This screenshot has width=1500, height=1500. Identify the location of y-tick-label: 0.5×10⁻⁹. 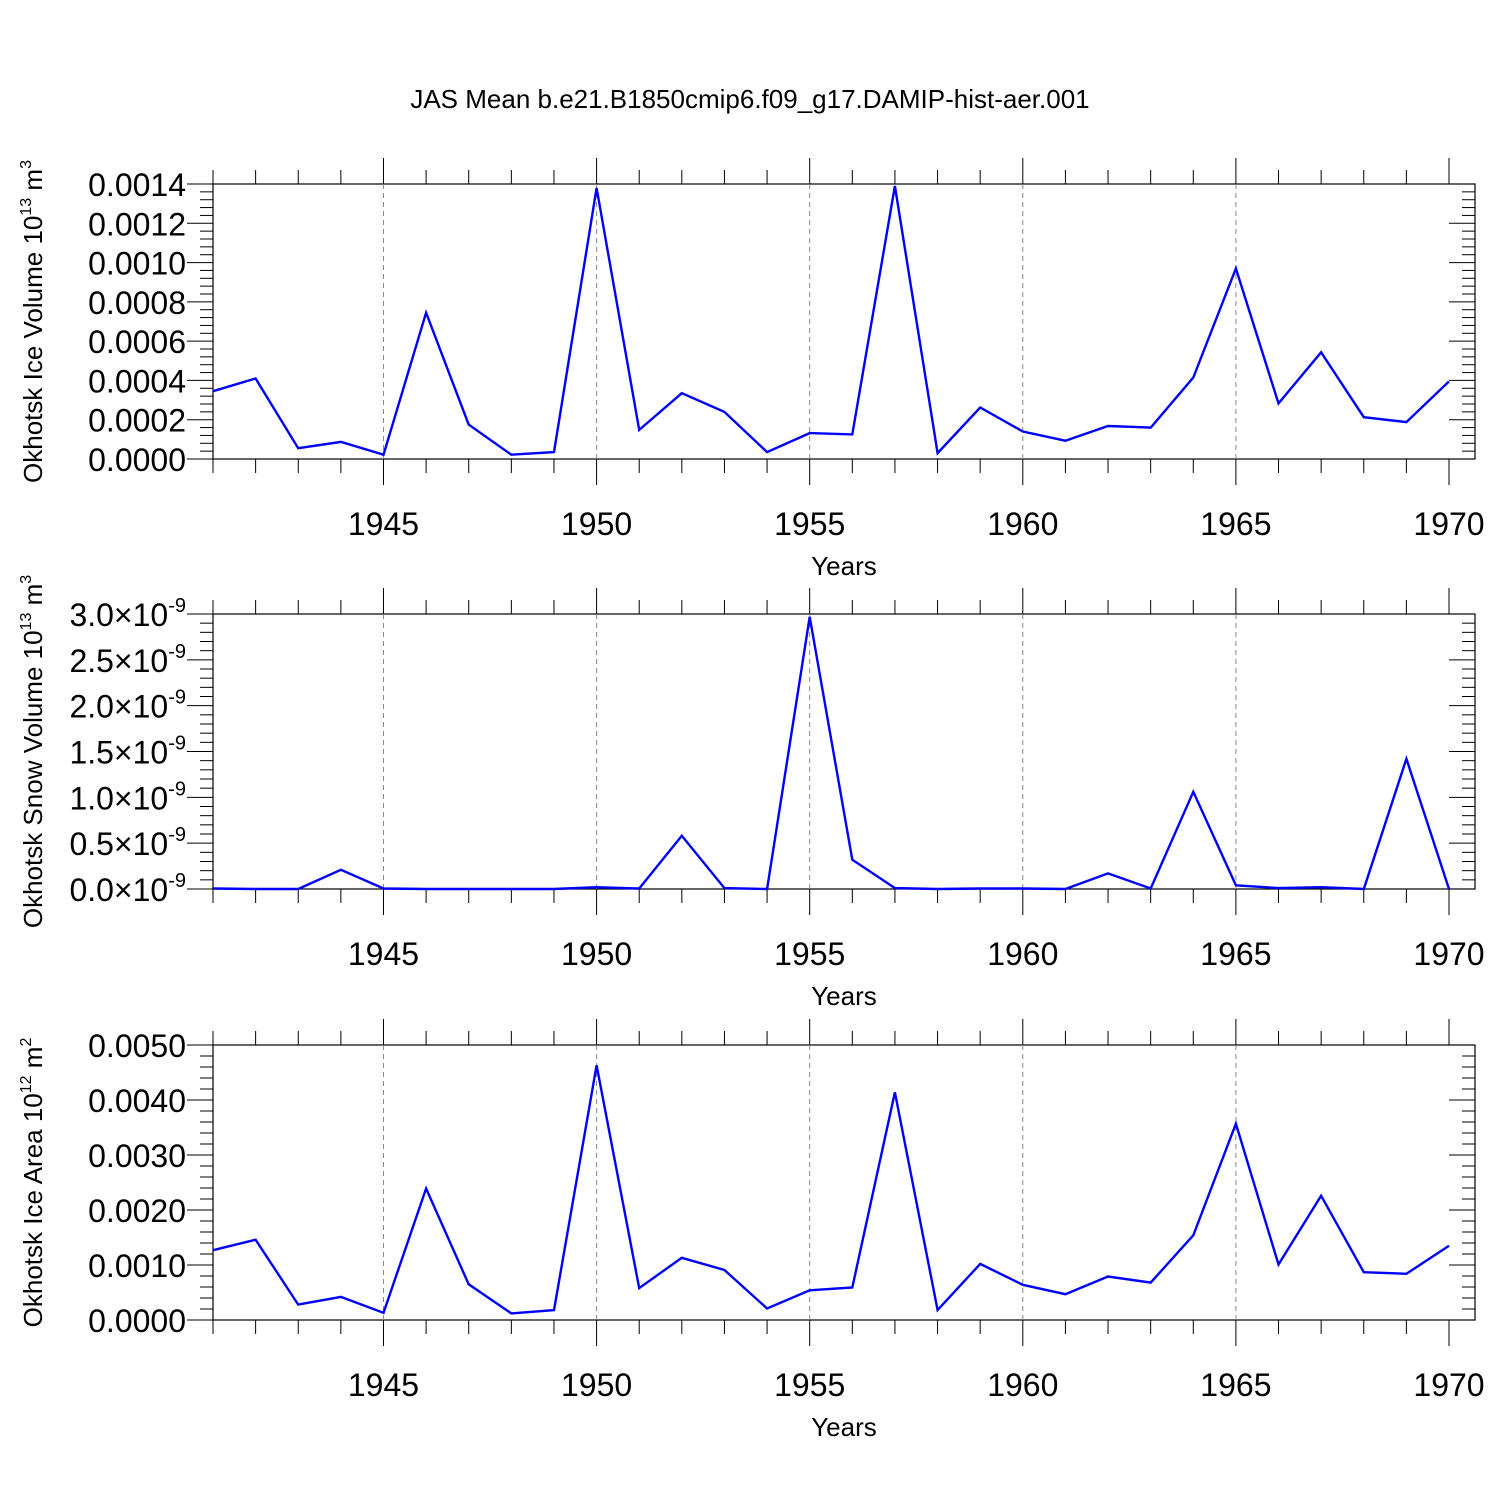
(127, 843).